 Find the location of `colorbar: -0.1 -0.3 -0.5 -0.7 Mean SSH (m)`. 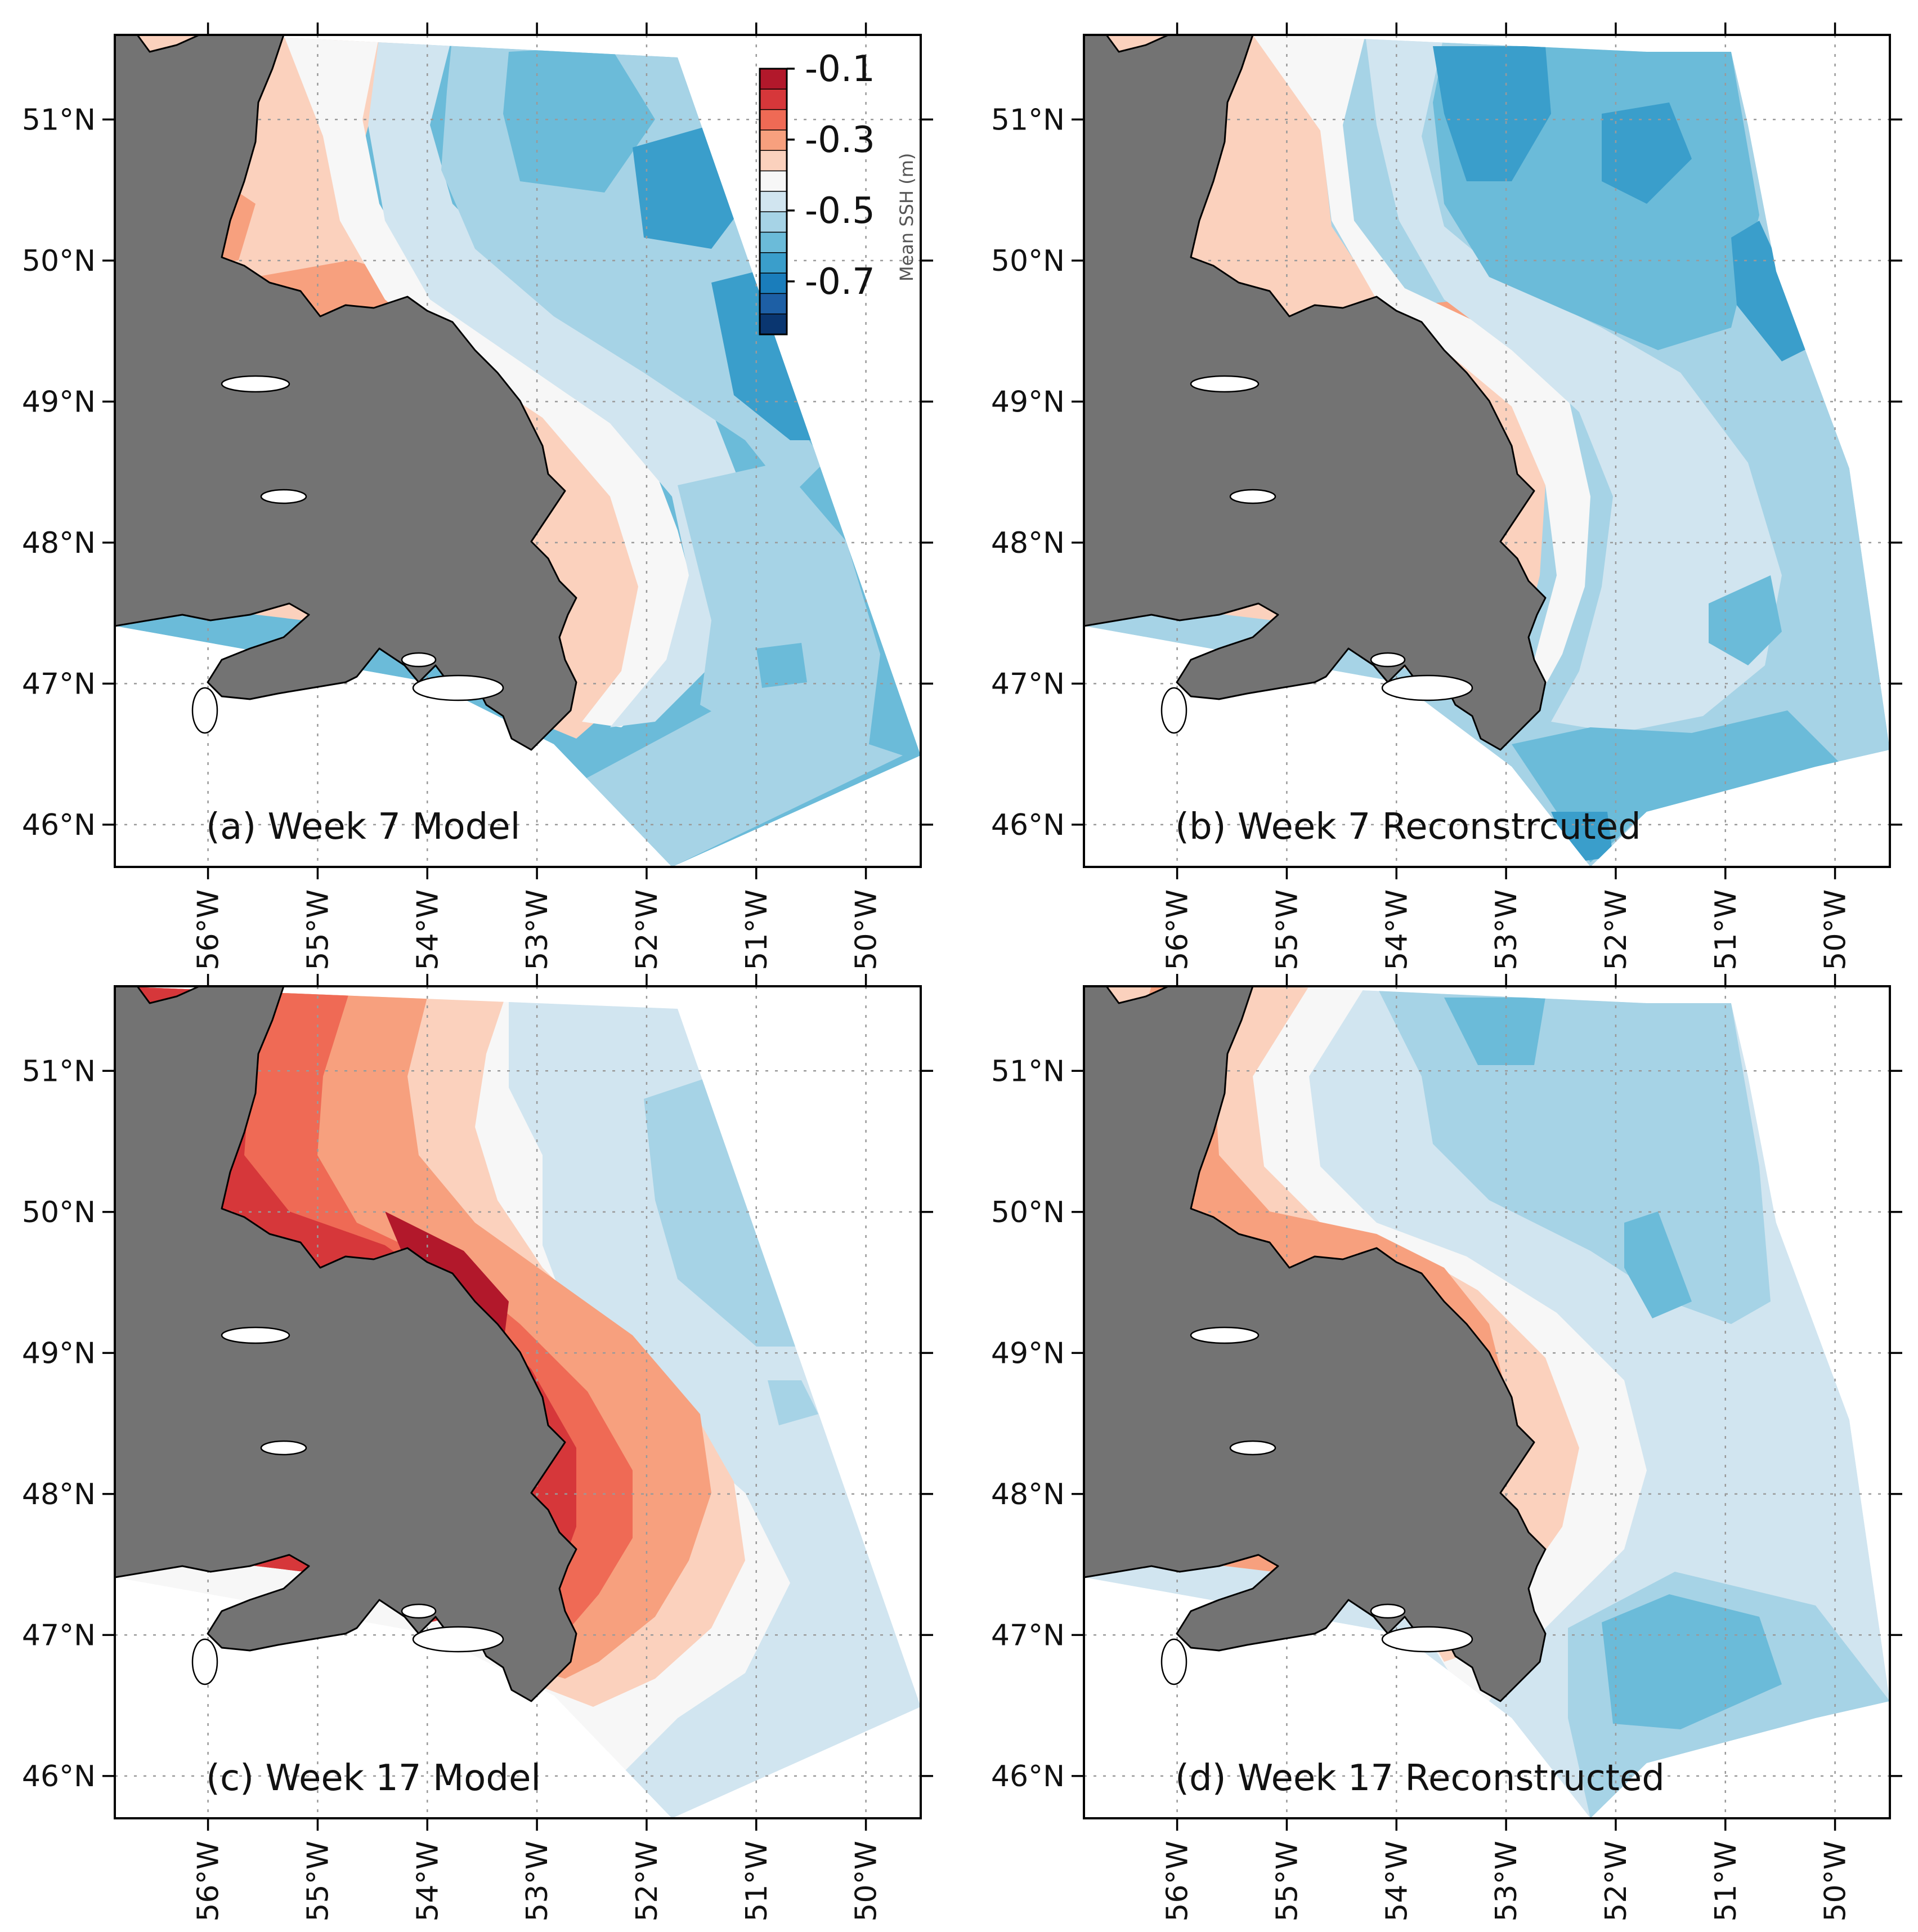

colorbar: -0.1 -0.3 -0.5 -0.7 Mean SSH (m) is located at coordinates (838, 192).